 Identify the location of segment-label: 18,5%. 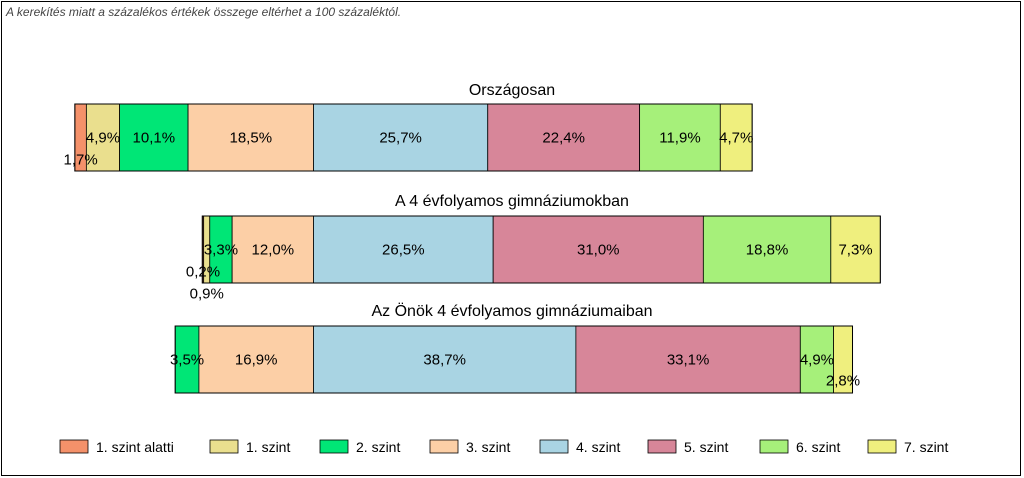
(251, 138).